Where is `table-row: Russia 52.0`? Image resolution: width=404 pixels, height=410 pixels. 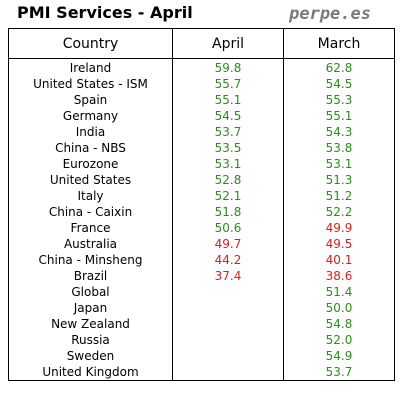 table-row: Russia 52.0 is located at coordinates (201, 340).